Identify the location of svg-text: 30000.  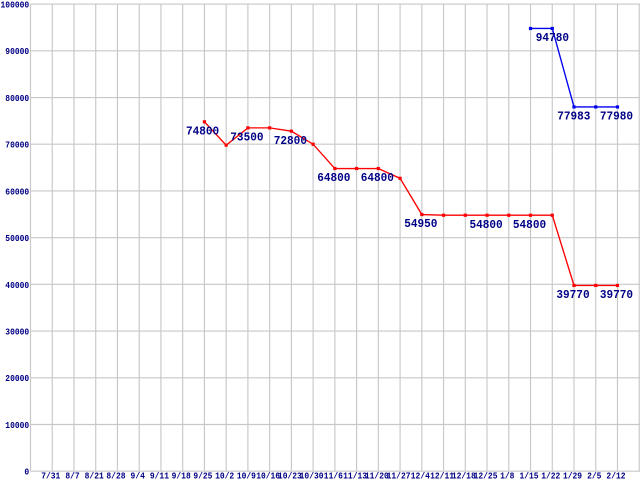
(17, 332).